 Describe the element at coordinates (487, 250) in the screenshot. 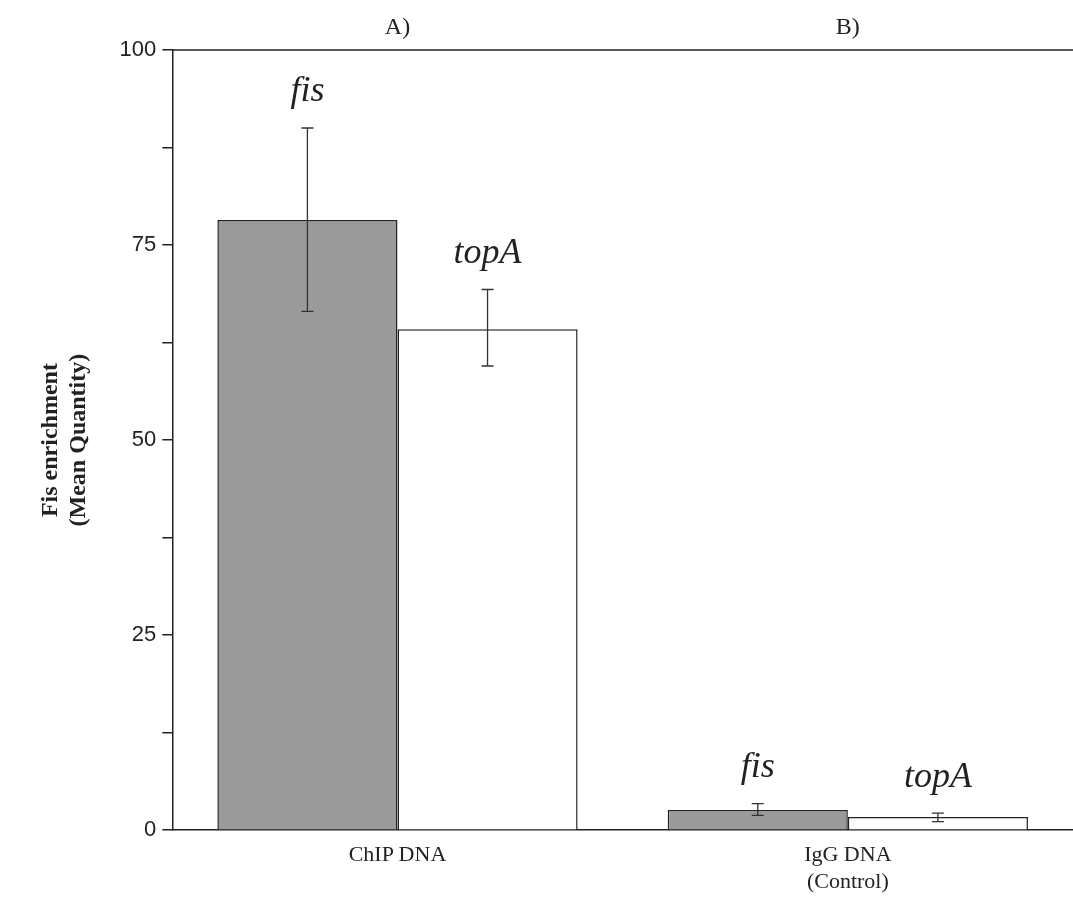

I see `text: topA` at that location.